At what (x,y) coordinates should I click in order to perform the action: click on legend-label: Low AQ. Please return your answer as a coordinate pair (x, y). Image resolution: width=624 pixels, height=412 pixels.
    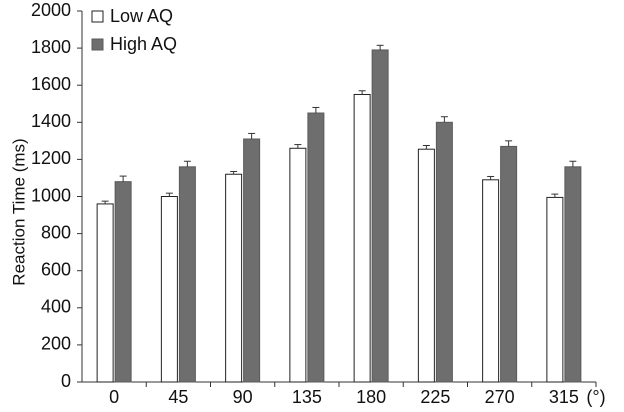
    Looking at the image, I should click on (141, 16).